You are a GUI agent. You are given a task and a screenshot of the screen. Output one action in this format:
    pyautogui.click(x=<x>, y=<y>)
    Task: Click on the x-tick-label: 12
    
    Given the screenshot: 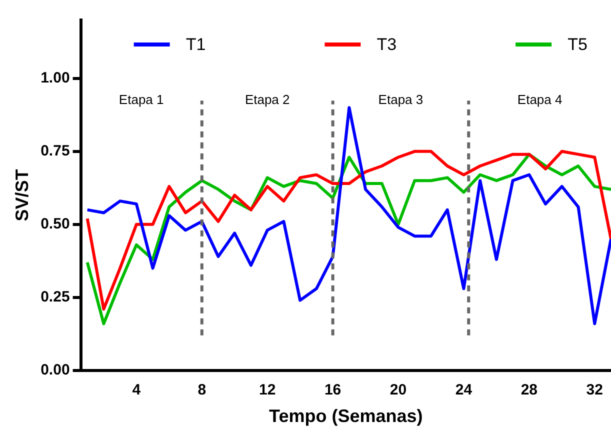 What is the action you would take?
    pyautogui.click(x=267, y=390)
    